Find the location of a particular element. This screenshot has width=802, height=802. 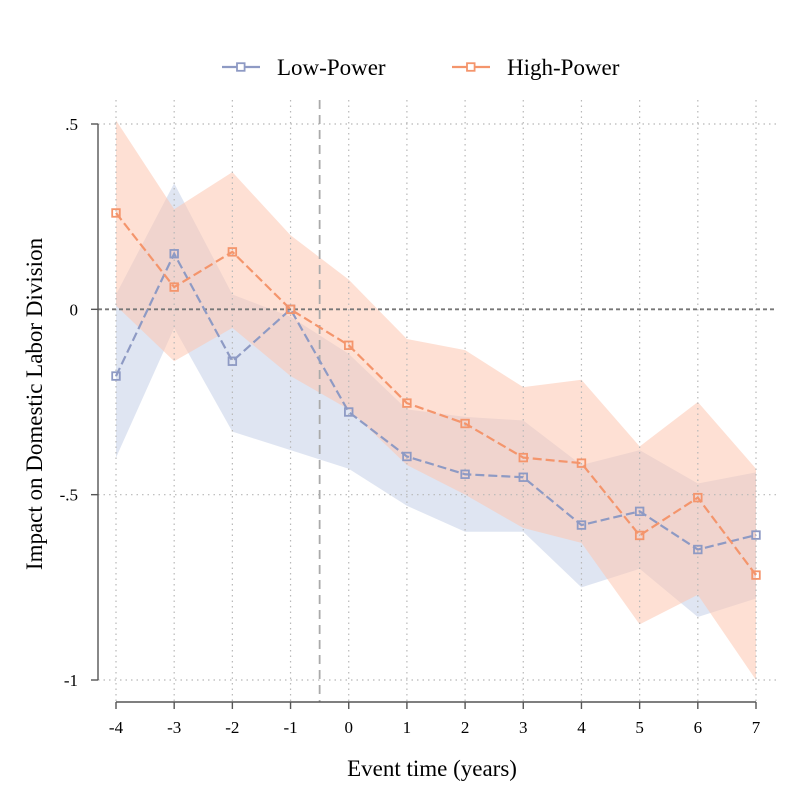

x-tick-label-0: -4 is located at coordinates (116, 727).